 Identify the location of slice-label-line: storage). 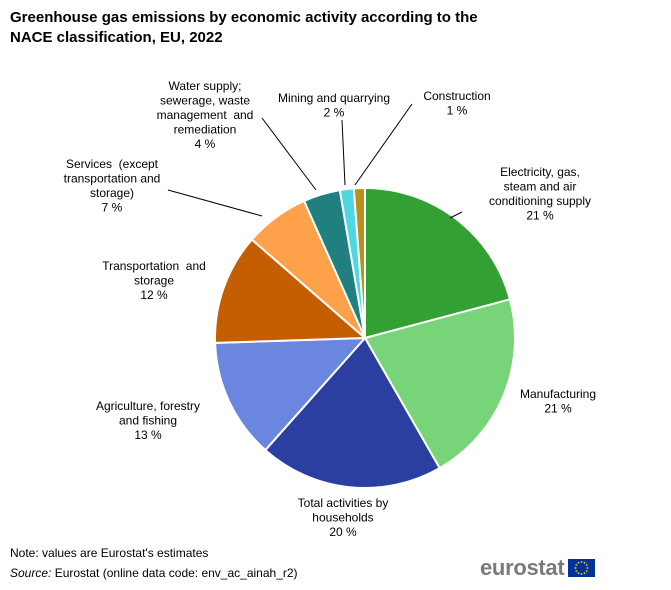
(112, 193).